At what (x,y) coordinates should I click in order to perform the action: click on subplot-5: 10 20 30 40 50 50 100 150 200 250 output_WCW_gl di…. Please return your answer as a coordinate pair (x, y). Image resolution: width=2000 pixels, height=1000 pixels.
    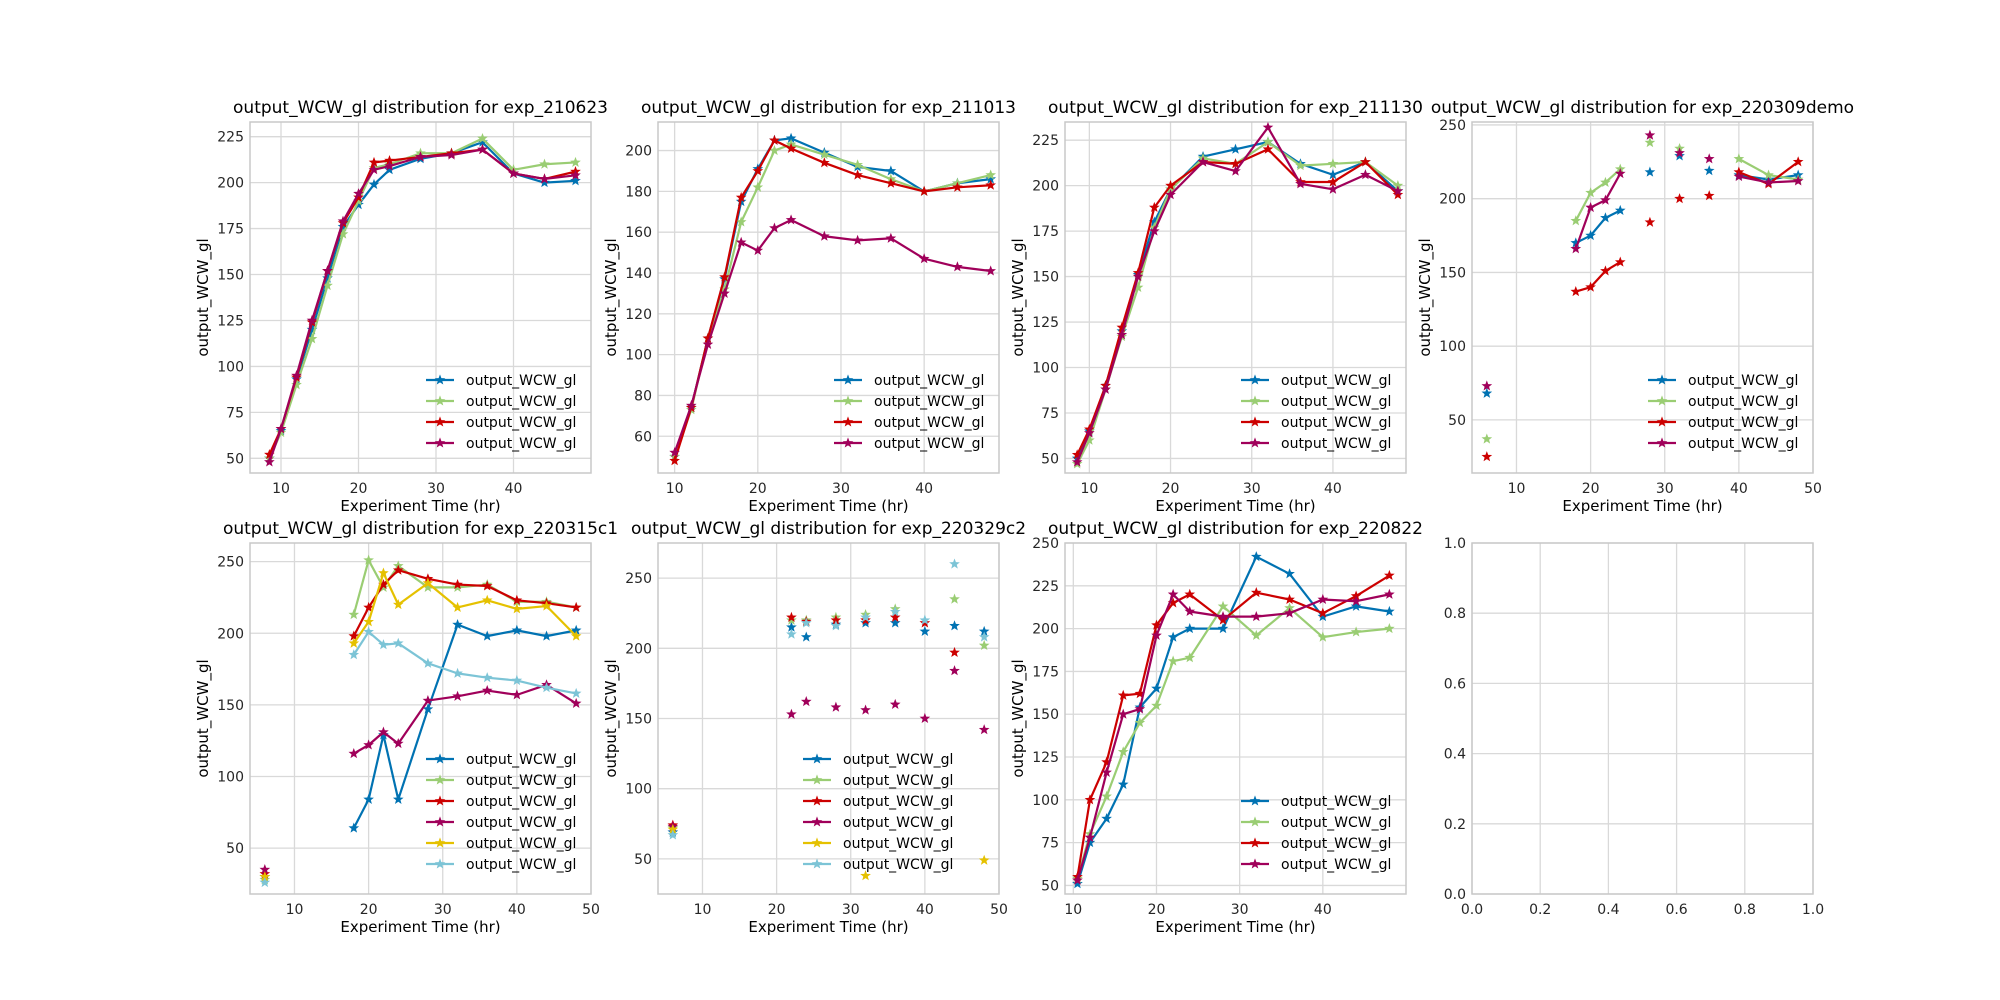
    Looking at the image, I should click on (406, 727).